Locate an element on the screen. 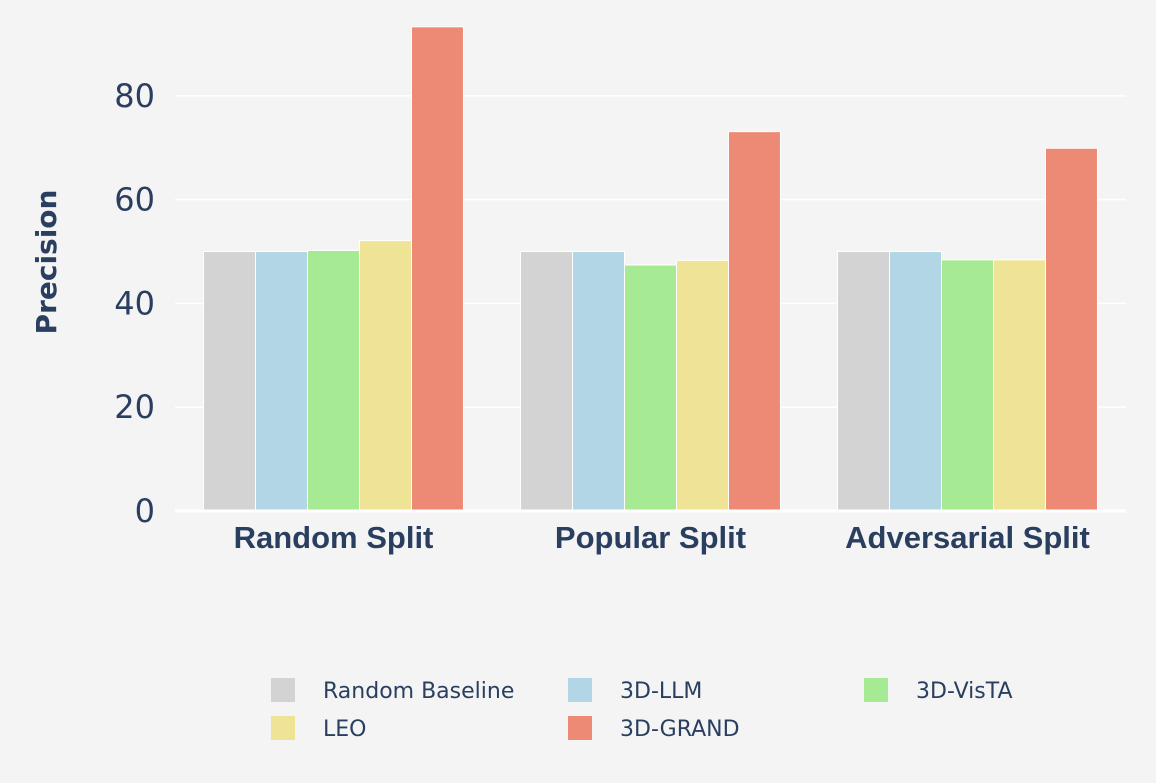  bar-leo-adversarial-split is located at coordinates (1019, 385).